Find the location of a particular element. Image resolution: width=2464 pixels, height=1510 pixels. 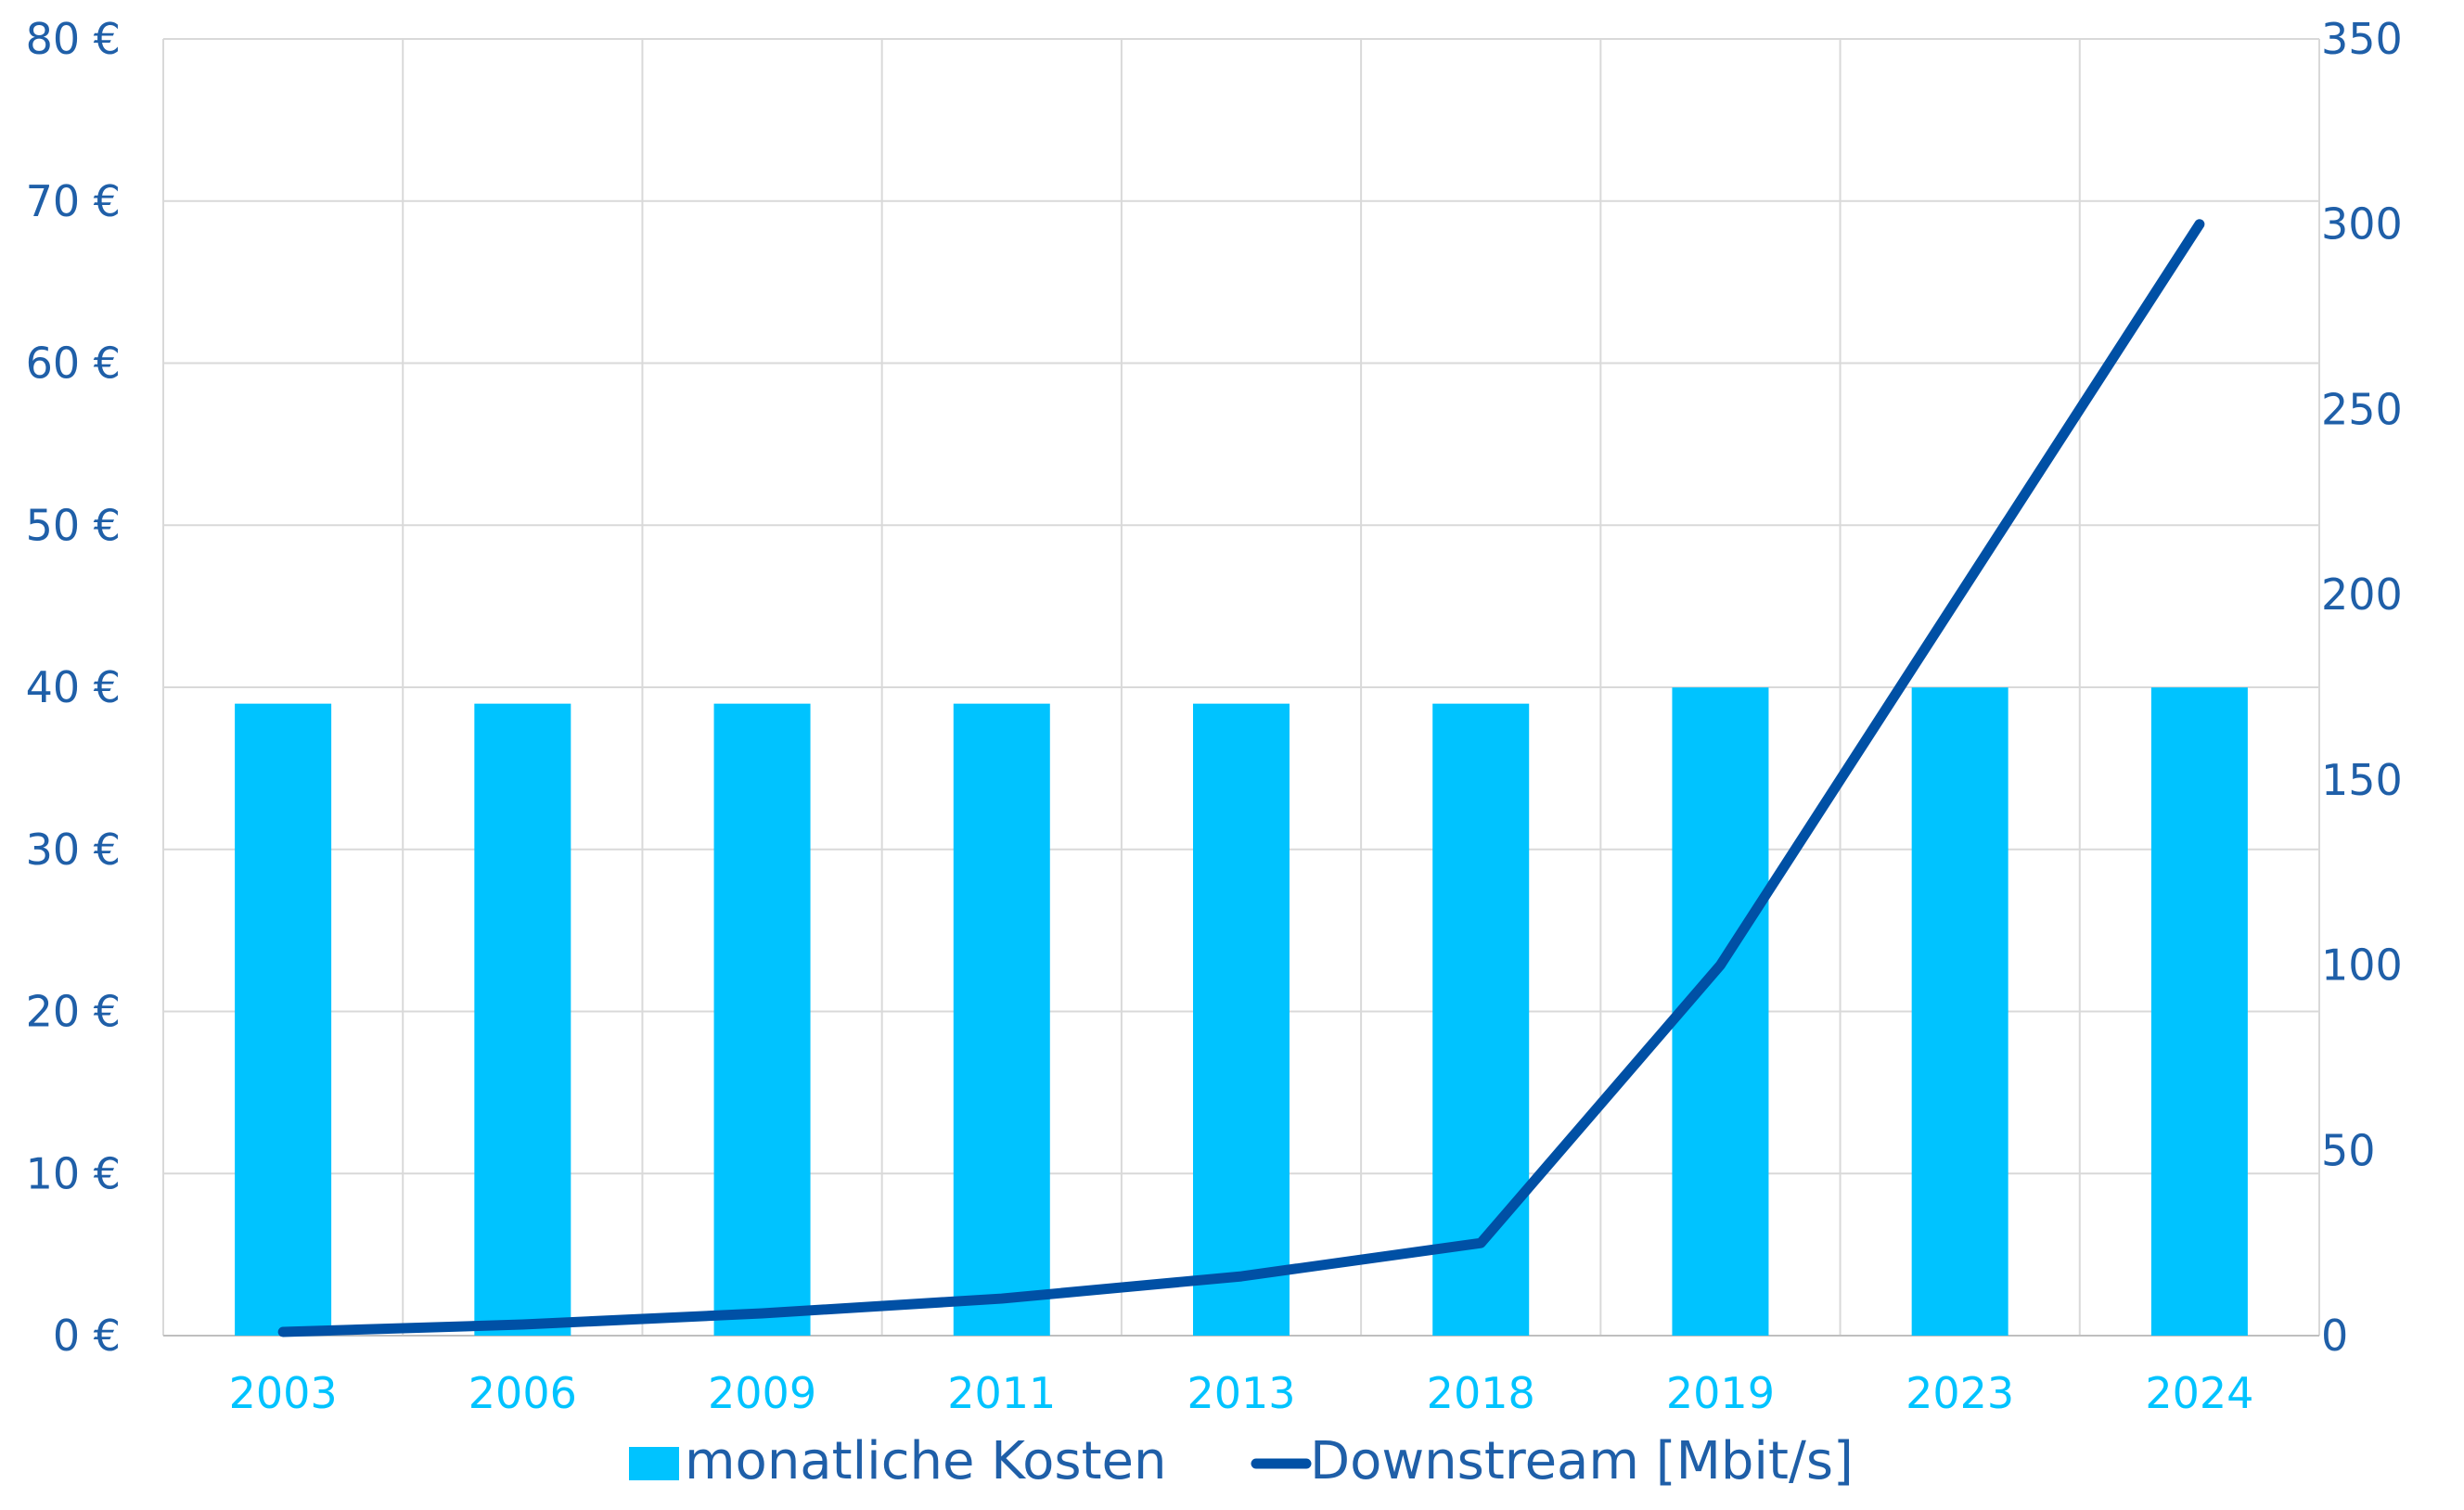

bar-2018 is located at coordinates (1481, 1019).